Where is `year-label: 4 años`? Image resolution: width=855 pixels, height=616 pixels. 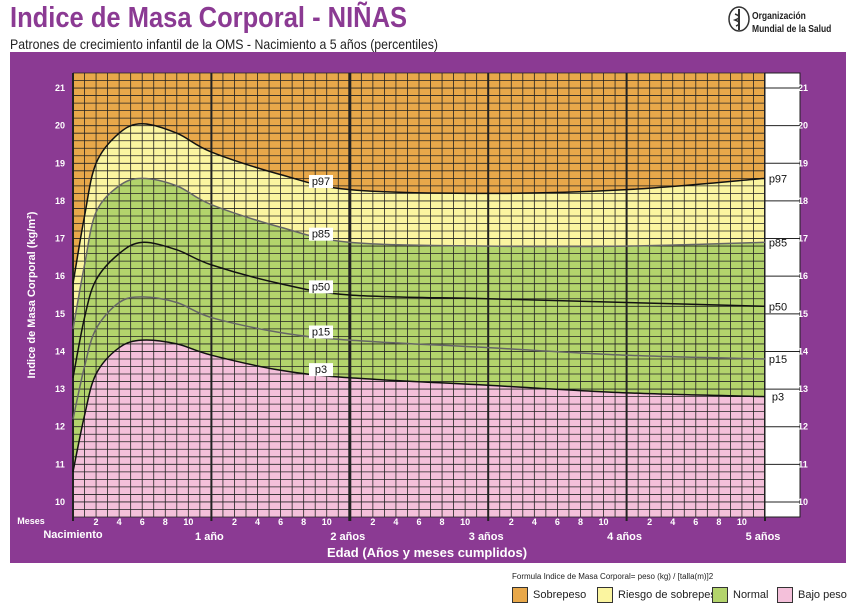 year-label: 4 años is located at coordinates (624, 537).